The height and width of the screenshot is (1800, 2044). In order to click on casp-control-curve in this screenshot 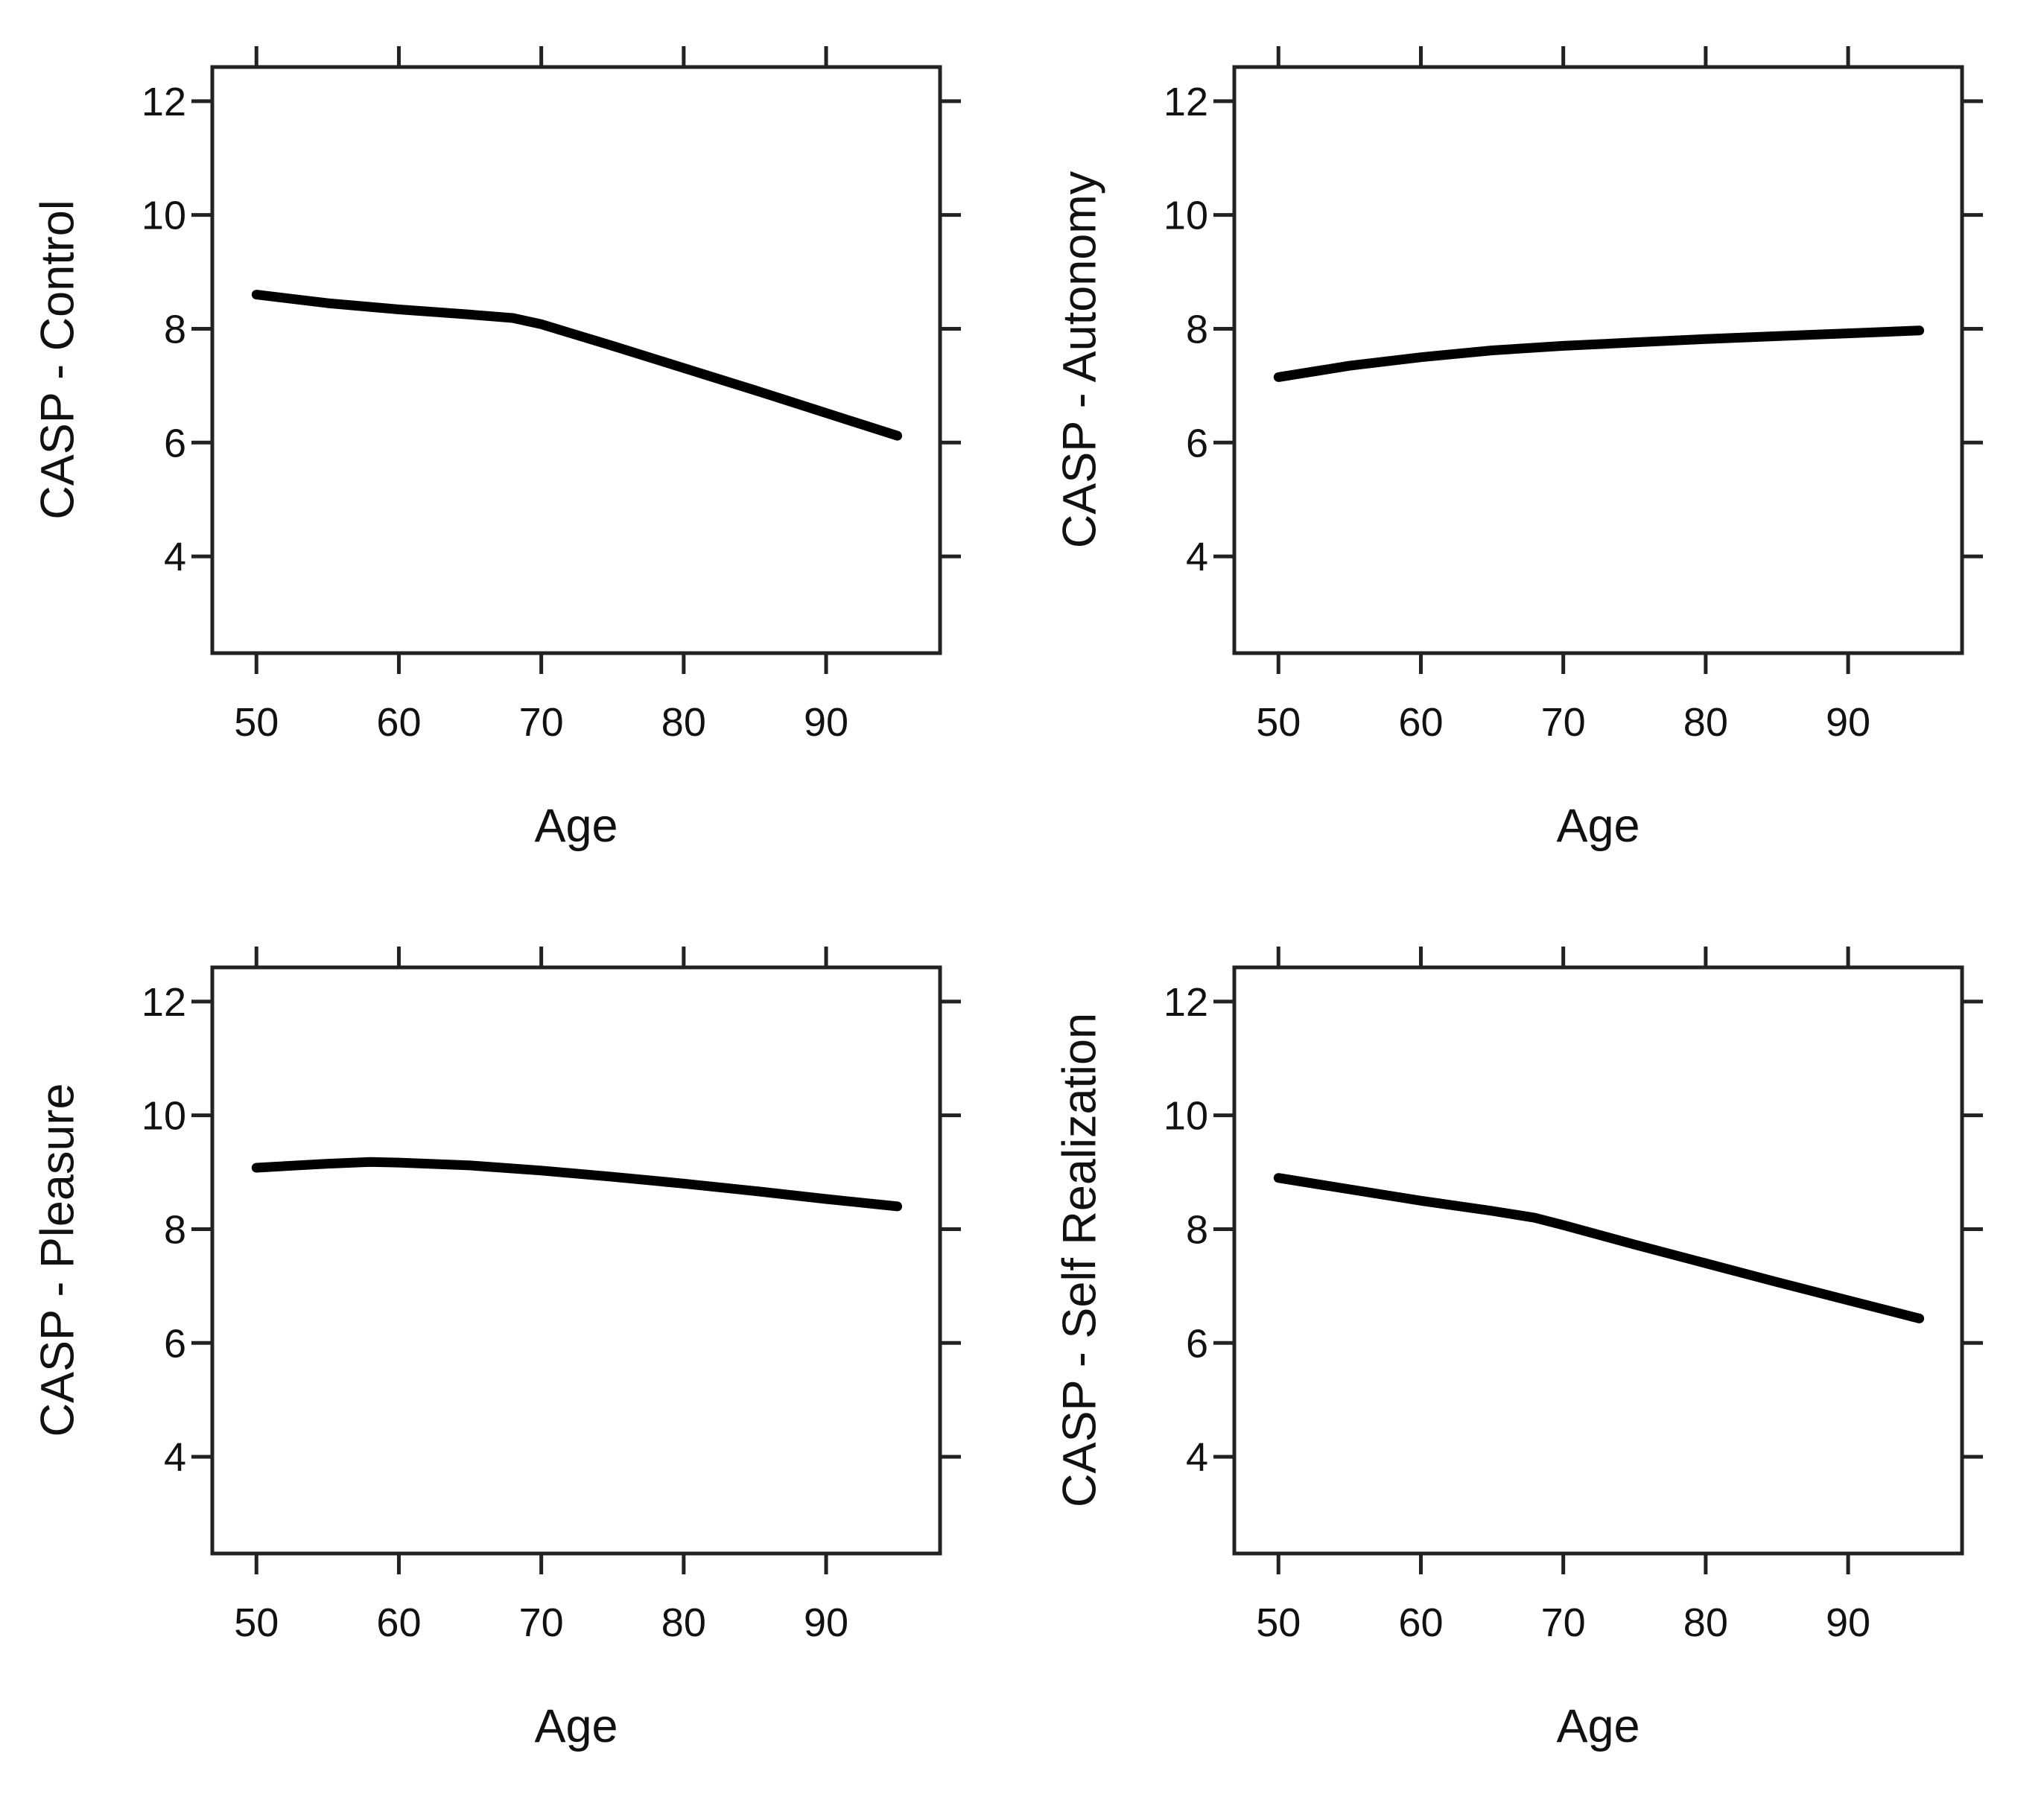, I will do `click(577, 366)`.